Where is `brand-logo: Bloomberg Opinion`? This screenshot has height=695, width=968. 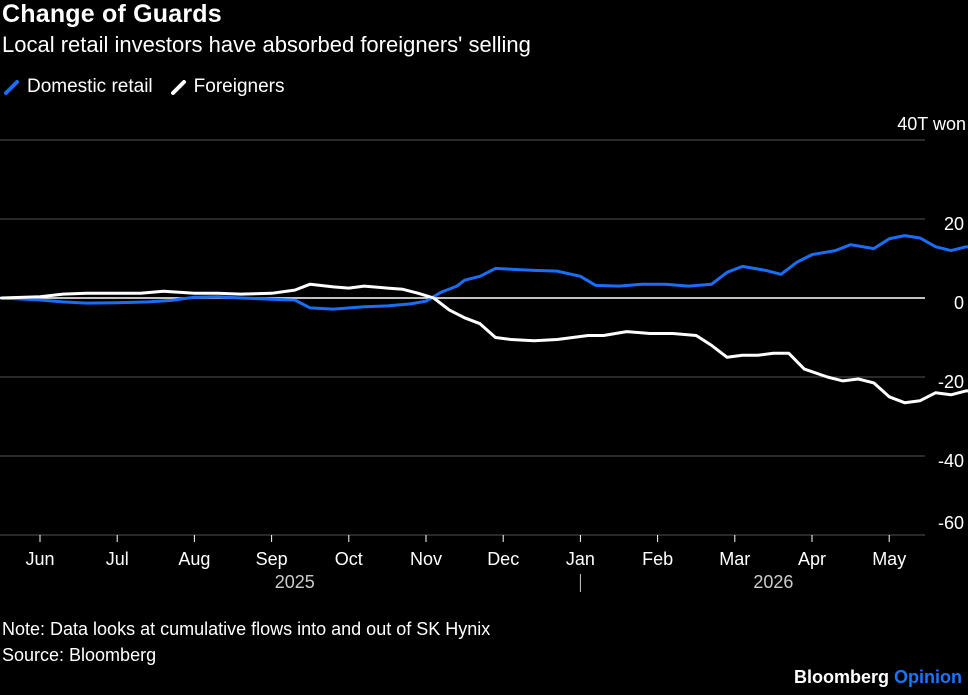
brand-logo: Bloomberg Opinion is located at coordinates (878, 677).